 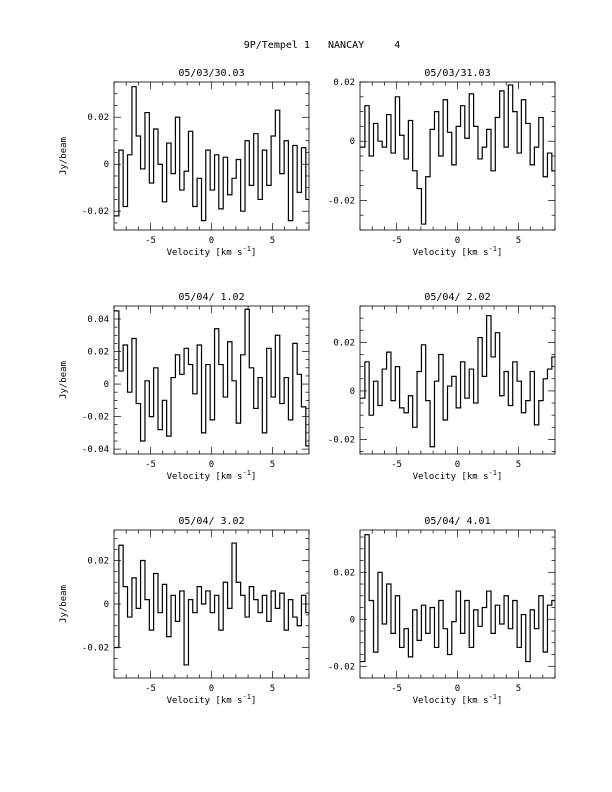 I want to click on panel-title: 05/04/ 4.01, so click(x=457, y=521).